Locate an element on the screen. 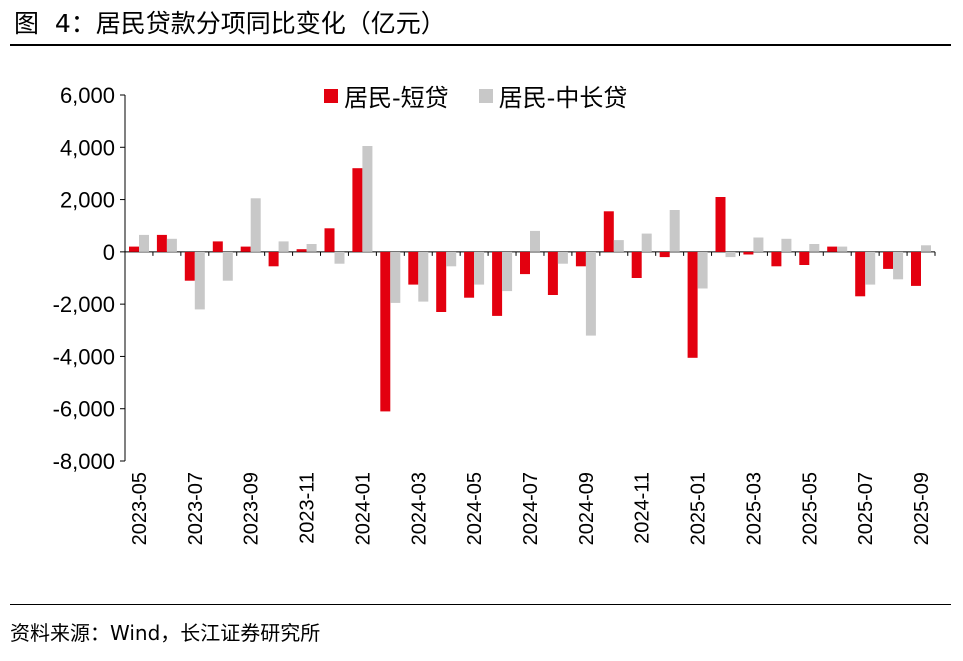 This screenshot has height=661, width=963. x-tick-label: 2024-11 is located at coordinates (643, 508).